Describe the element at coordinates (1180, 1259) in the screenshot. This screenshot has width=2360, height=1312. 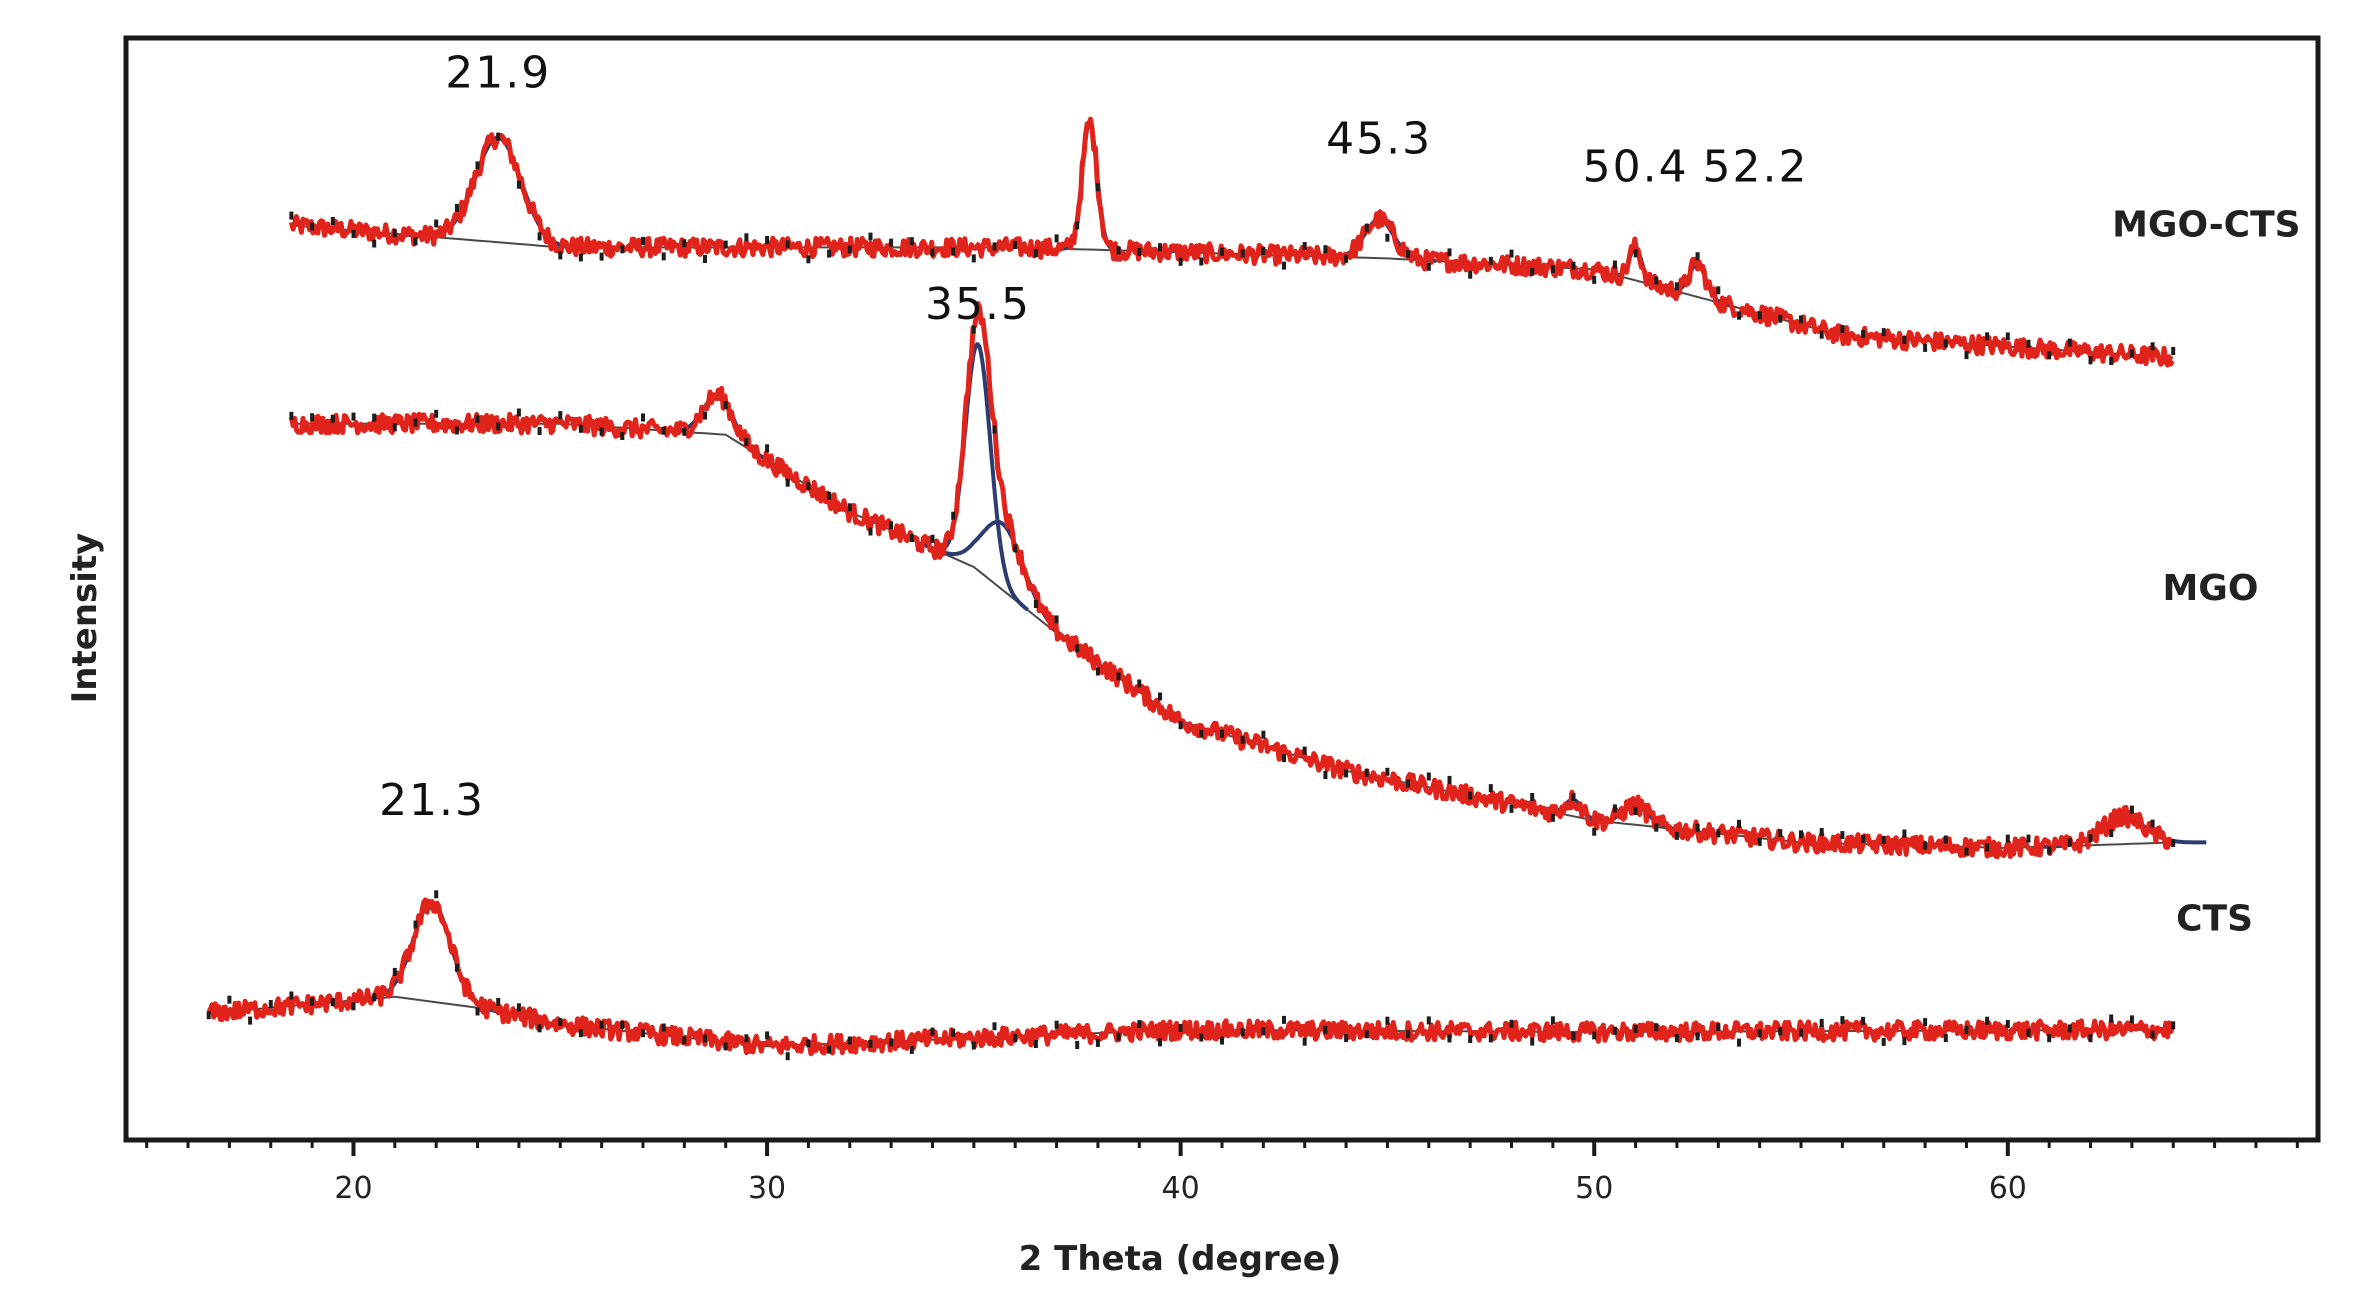
I see `x-axis-title: 2 Theta (degree)` at that location.